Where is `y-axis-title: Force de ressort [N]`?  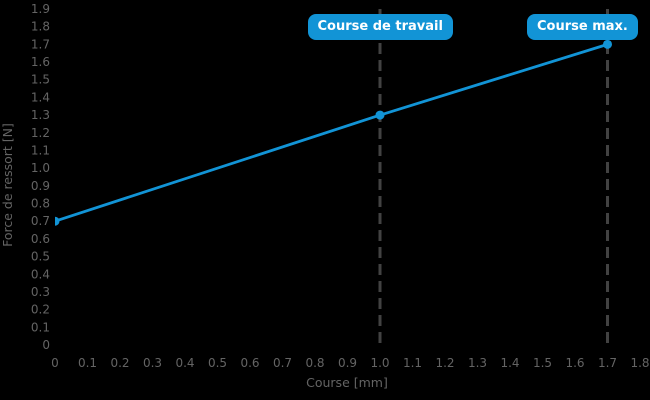
y-axis-title: Force de ressort [N] is located at coordinates (7, 185).